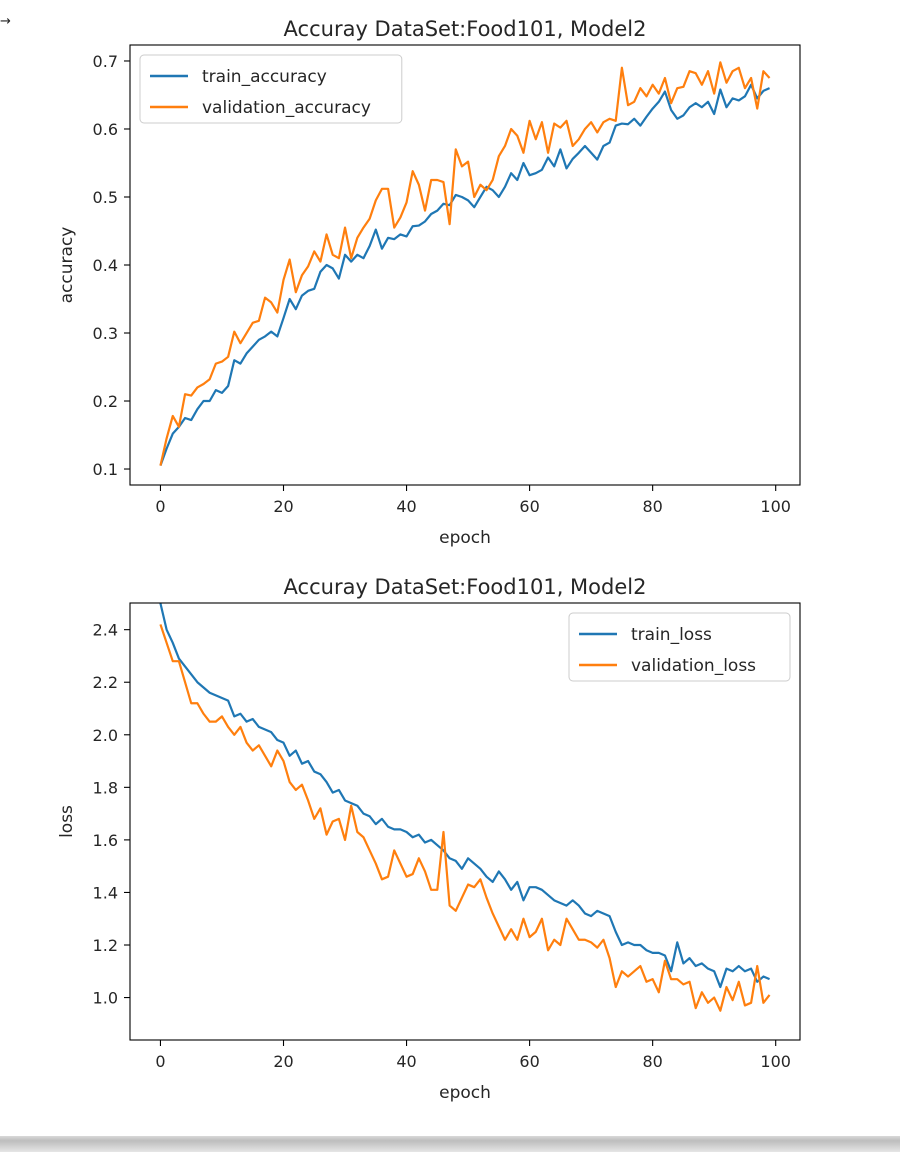 The height and width of the screenshot is (1152, 900). What do you see at coordinates (406, 1061) in the screenshot?
I see `loss-x-tick-label: 40` at bounding box center [406, 1061].